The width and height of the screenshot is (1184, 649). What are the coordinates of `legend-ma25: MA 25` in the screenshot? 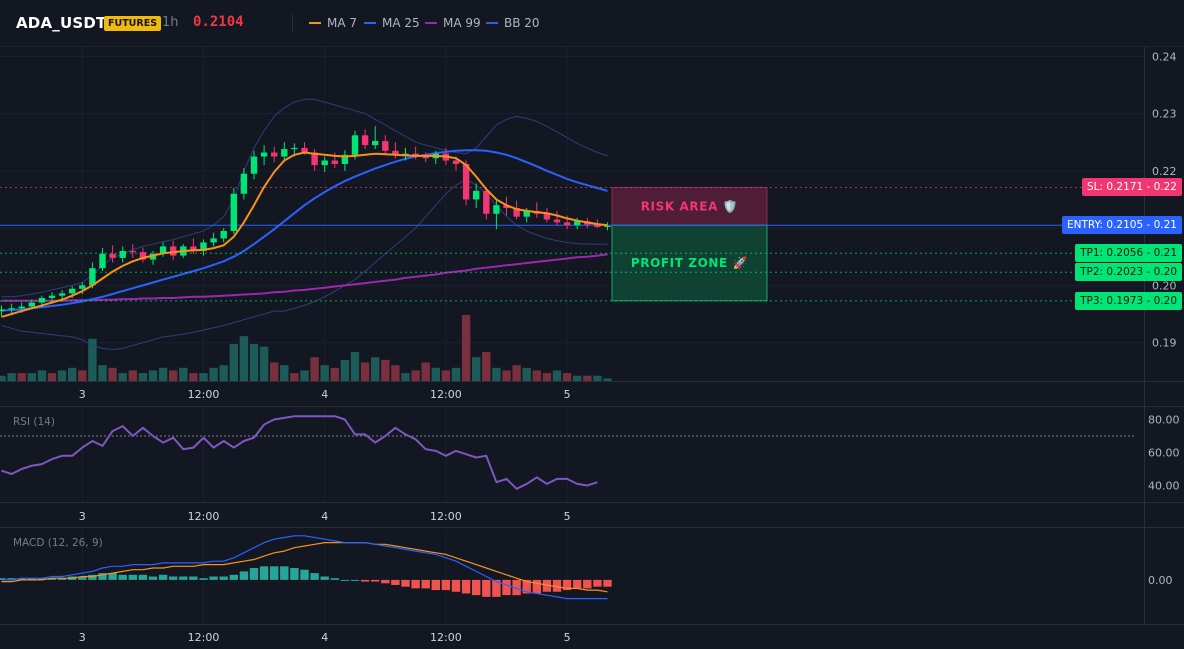 It's located at (392, 23).